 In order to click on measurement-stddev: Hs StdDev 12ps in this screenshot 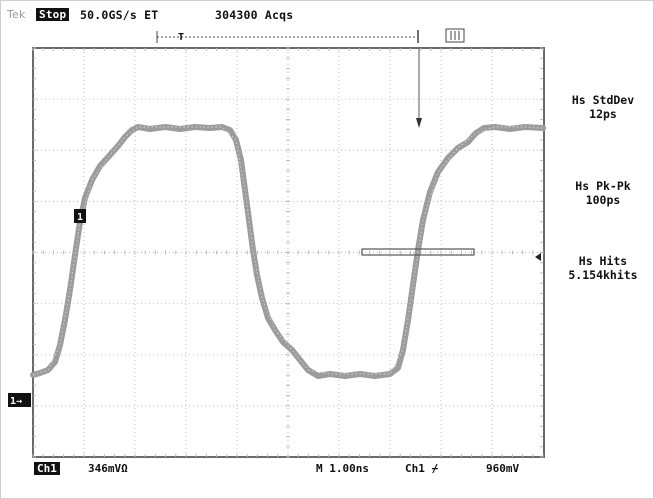, I will do `click(603, 107)`.